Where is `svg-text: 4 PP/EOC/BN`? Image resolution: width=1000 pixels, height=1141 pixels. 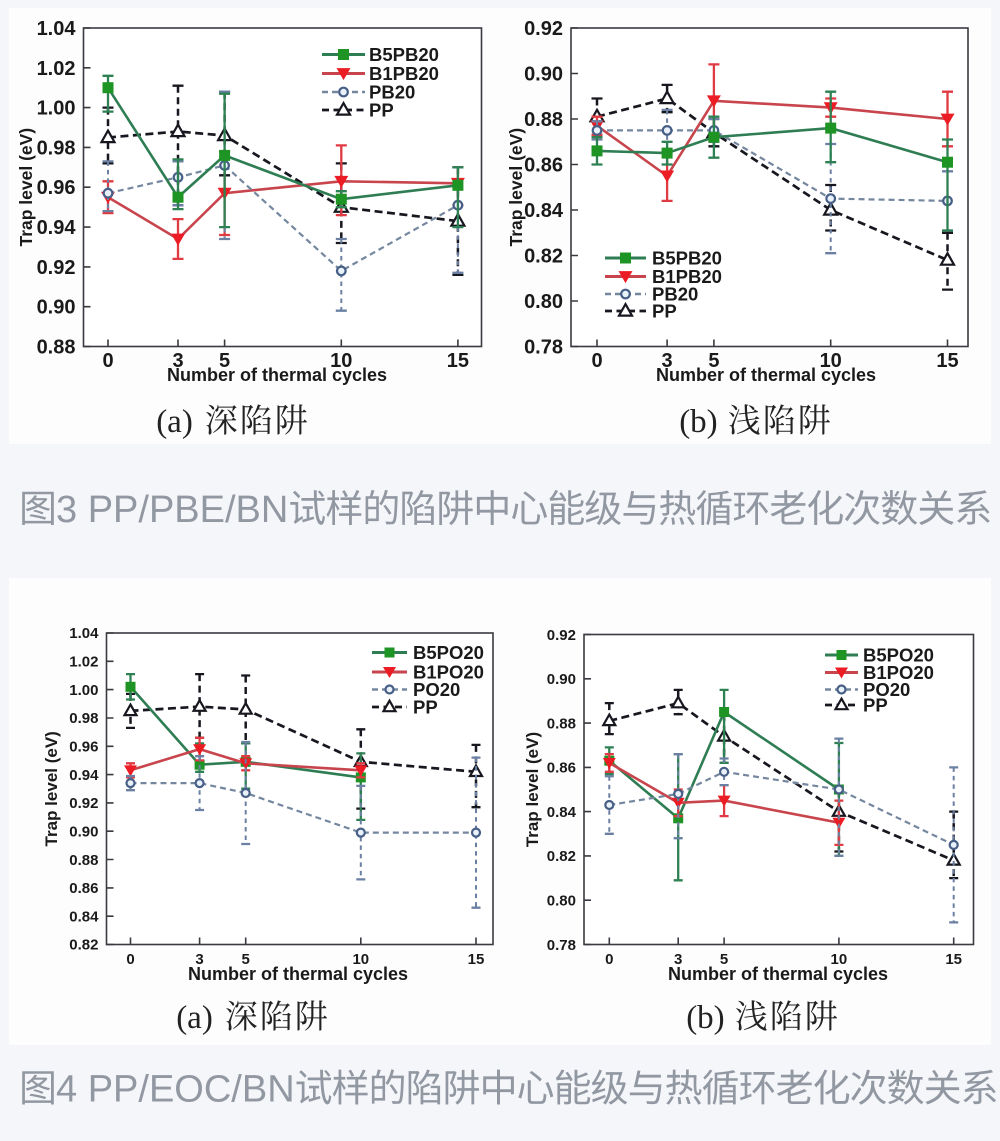 svg-text: 4 PP/EOC/BN is located at coordinates (175, 1090).